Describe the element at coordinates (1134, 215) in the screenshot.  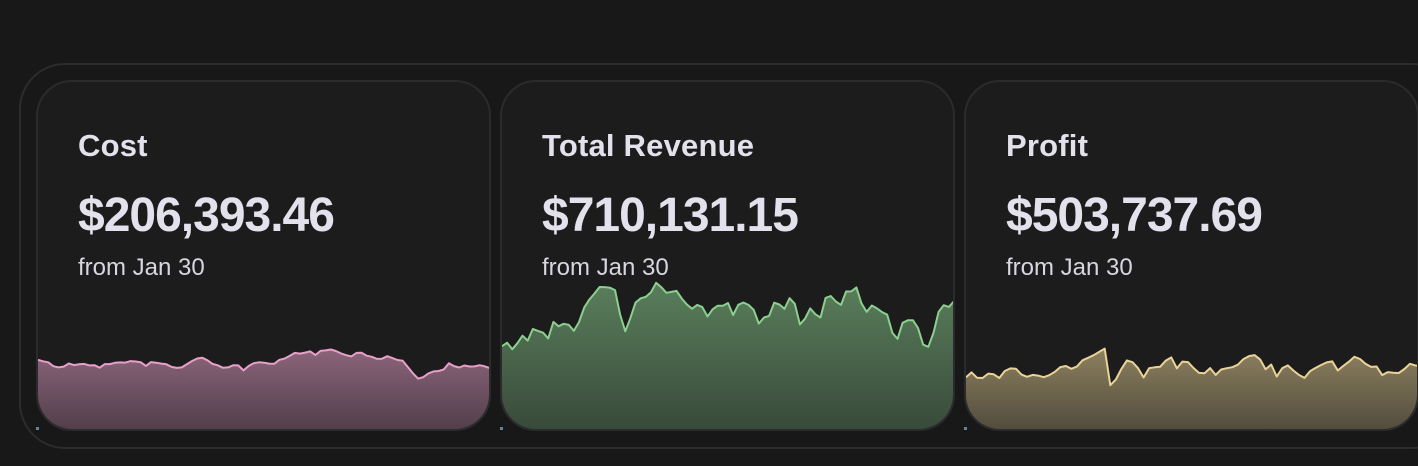
I see `card-value: $503,737.69` at that location.